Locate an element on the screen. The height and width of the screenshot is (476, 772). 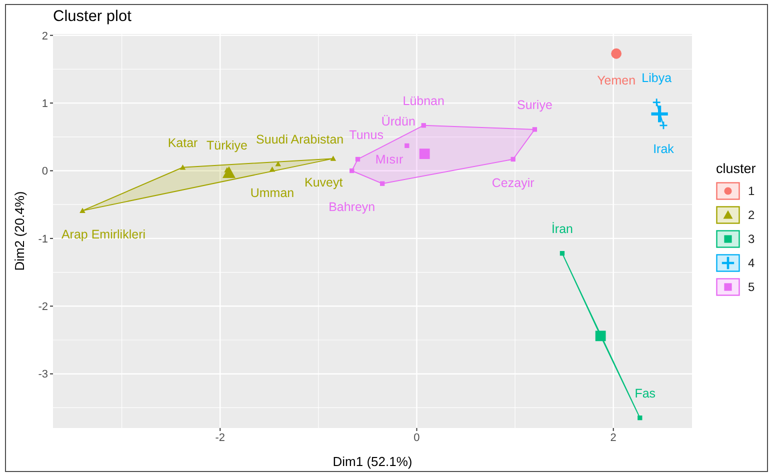
legend-label: 3 is located at coordinates (751, 239).